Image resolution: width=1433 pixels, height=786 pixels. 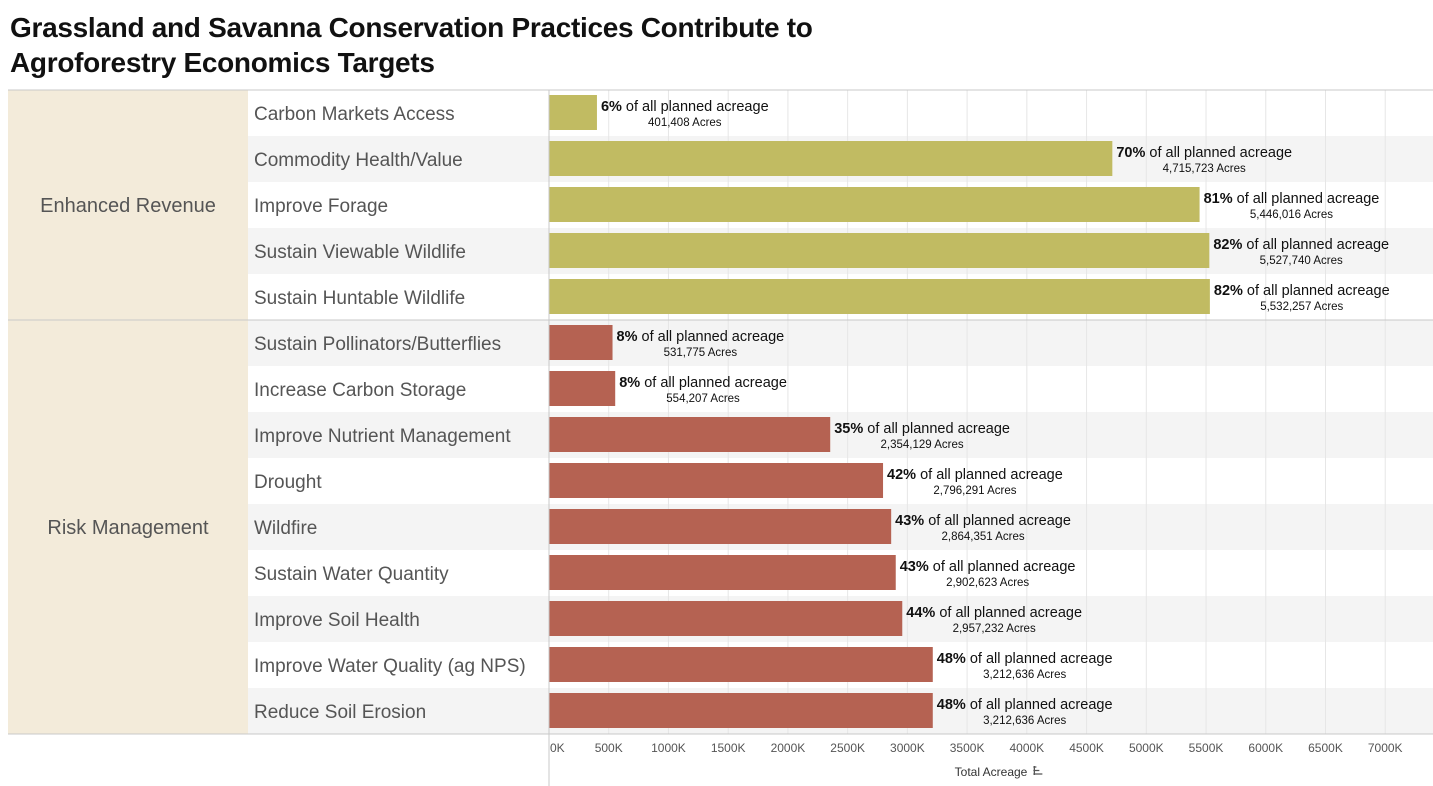 I want to click on category-label: Improve Forage, so click(x=321, y=206).